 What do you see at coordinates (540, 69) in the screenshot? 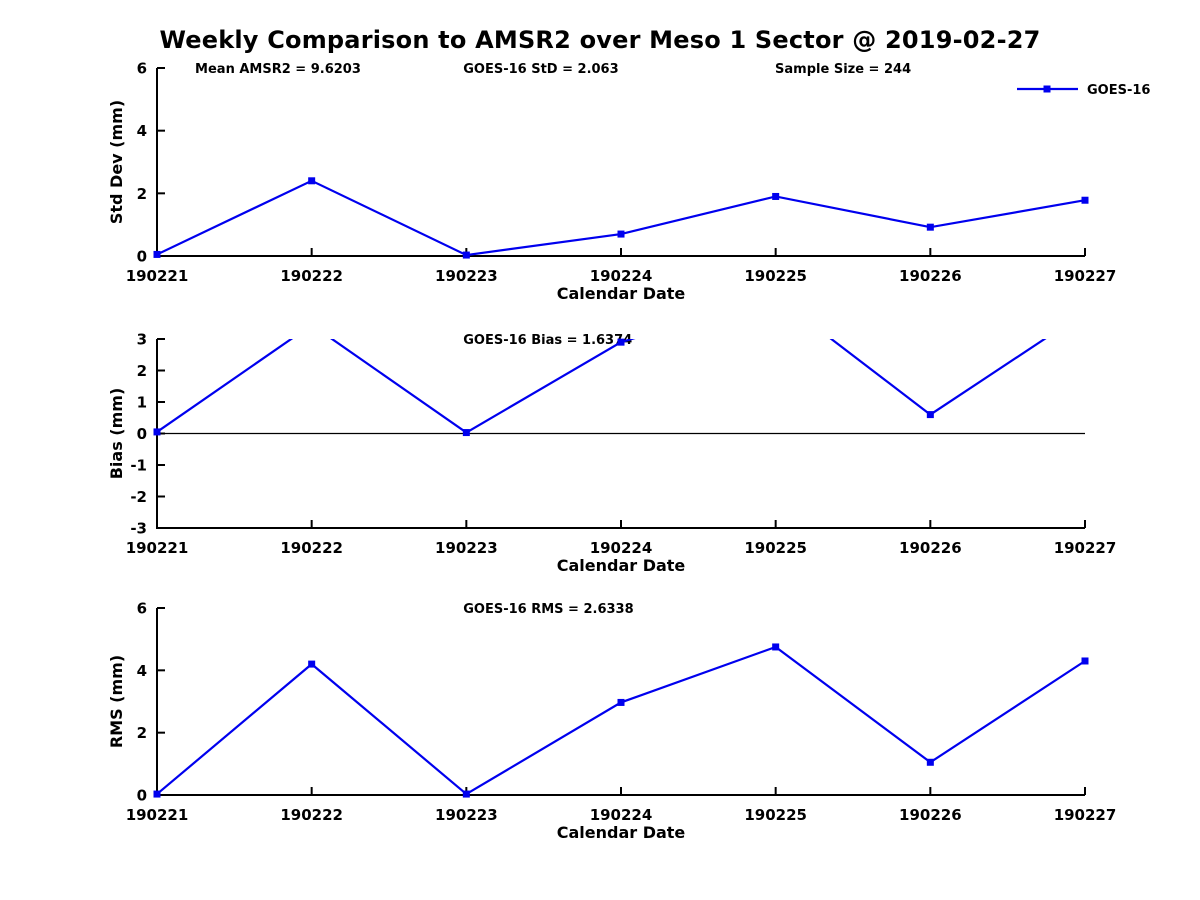
I see `annotation: GOES-16 StD = 2.063` at bounding box center [540, 69].